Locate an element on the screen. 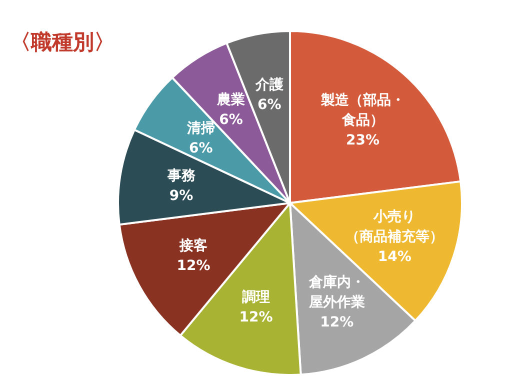 The height and width of the screenshot is (382, 531). slice-label: 倉庫内・屋外作業 is located at coordinates (336, 292).